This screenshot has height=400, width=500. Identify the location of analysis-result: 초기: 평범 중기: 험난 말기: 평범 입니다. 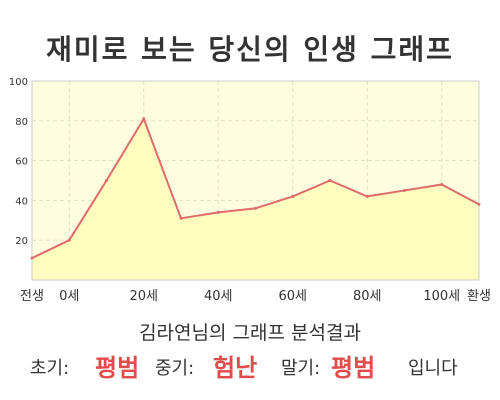
(250, 364).